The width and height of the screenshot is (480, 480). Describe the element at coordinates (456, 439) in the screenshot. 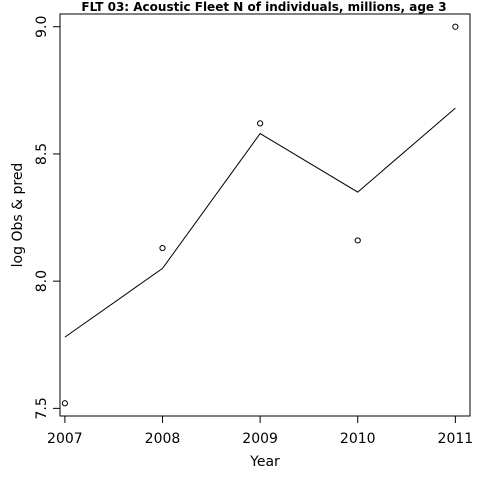

I see `x-tick-label: 2011` at that location.